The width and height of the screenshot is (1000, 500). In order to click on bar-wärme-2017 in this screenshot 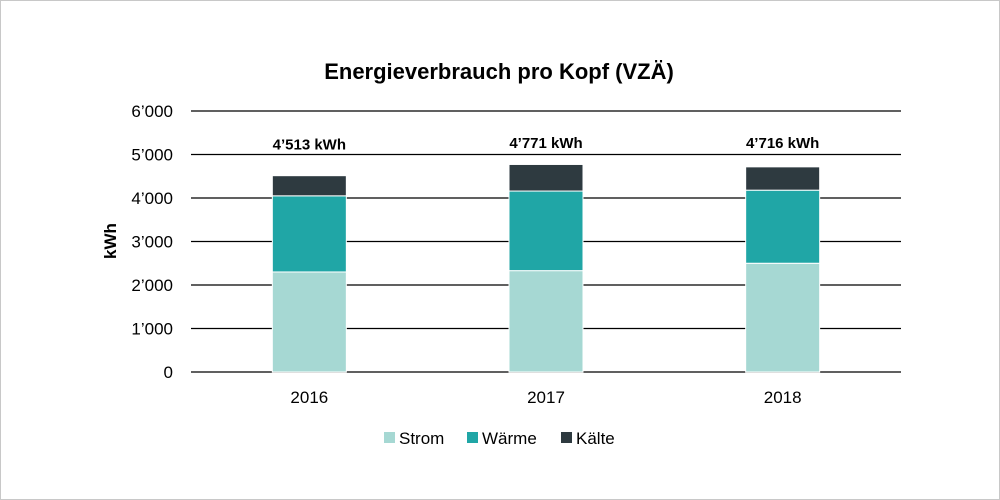, I will do `click(546, 231)`.